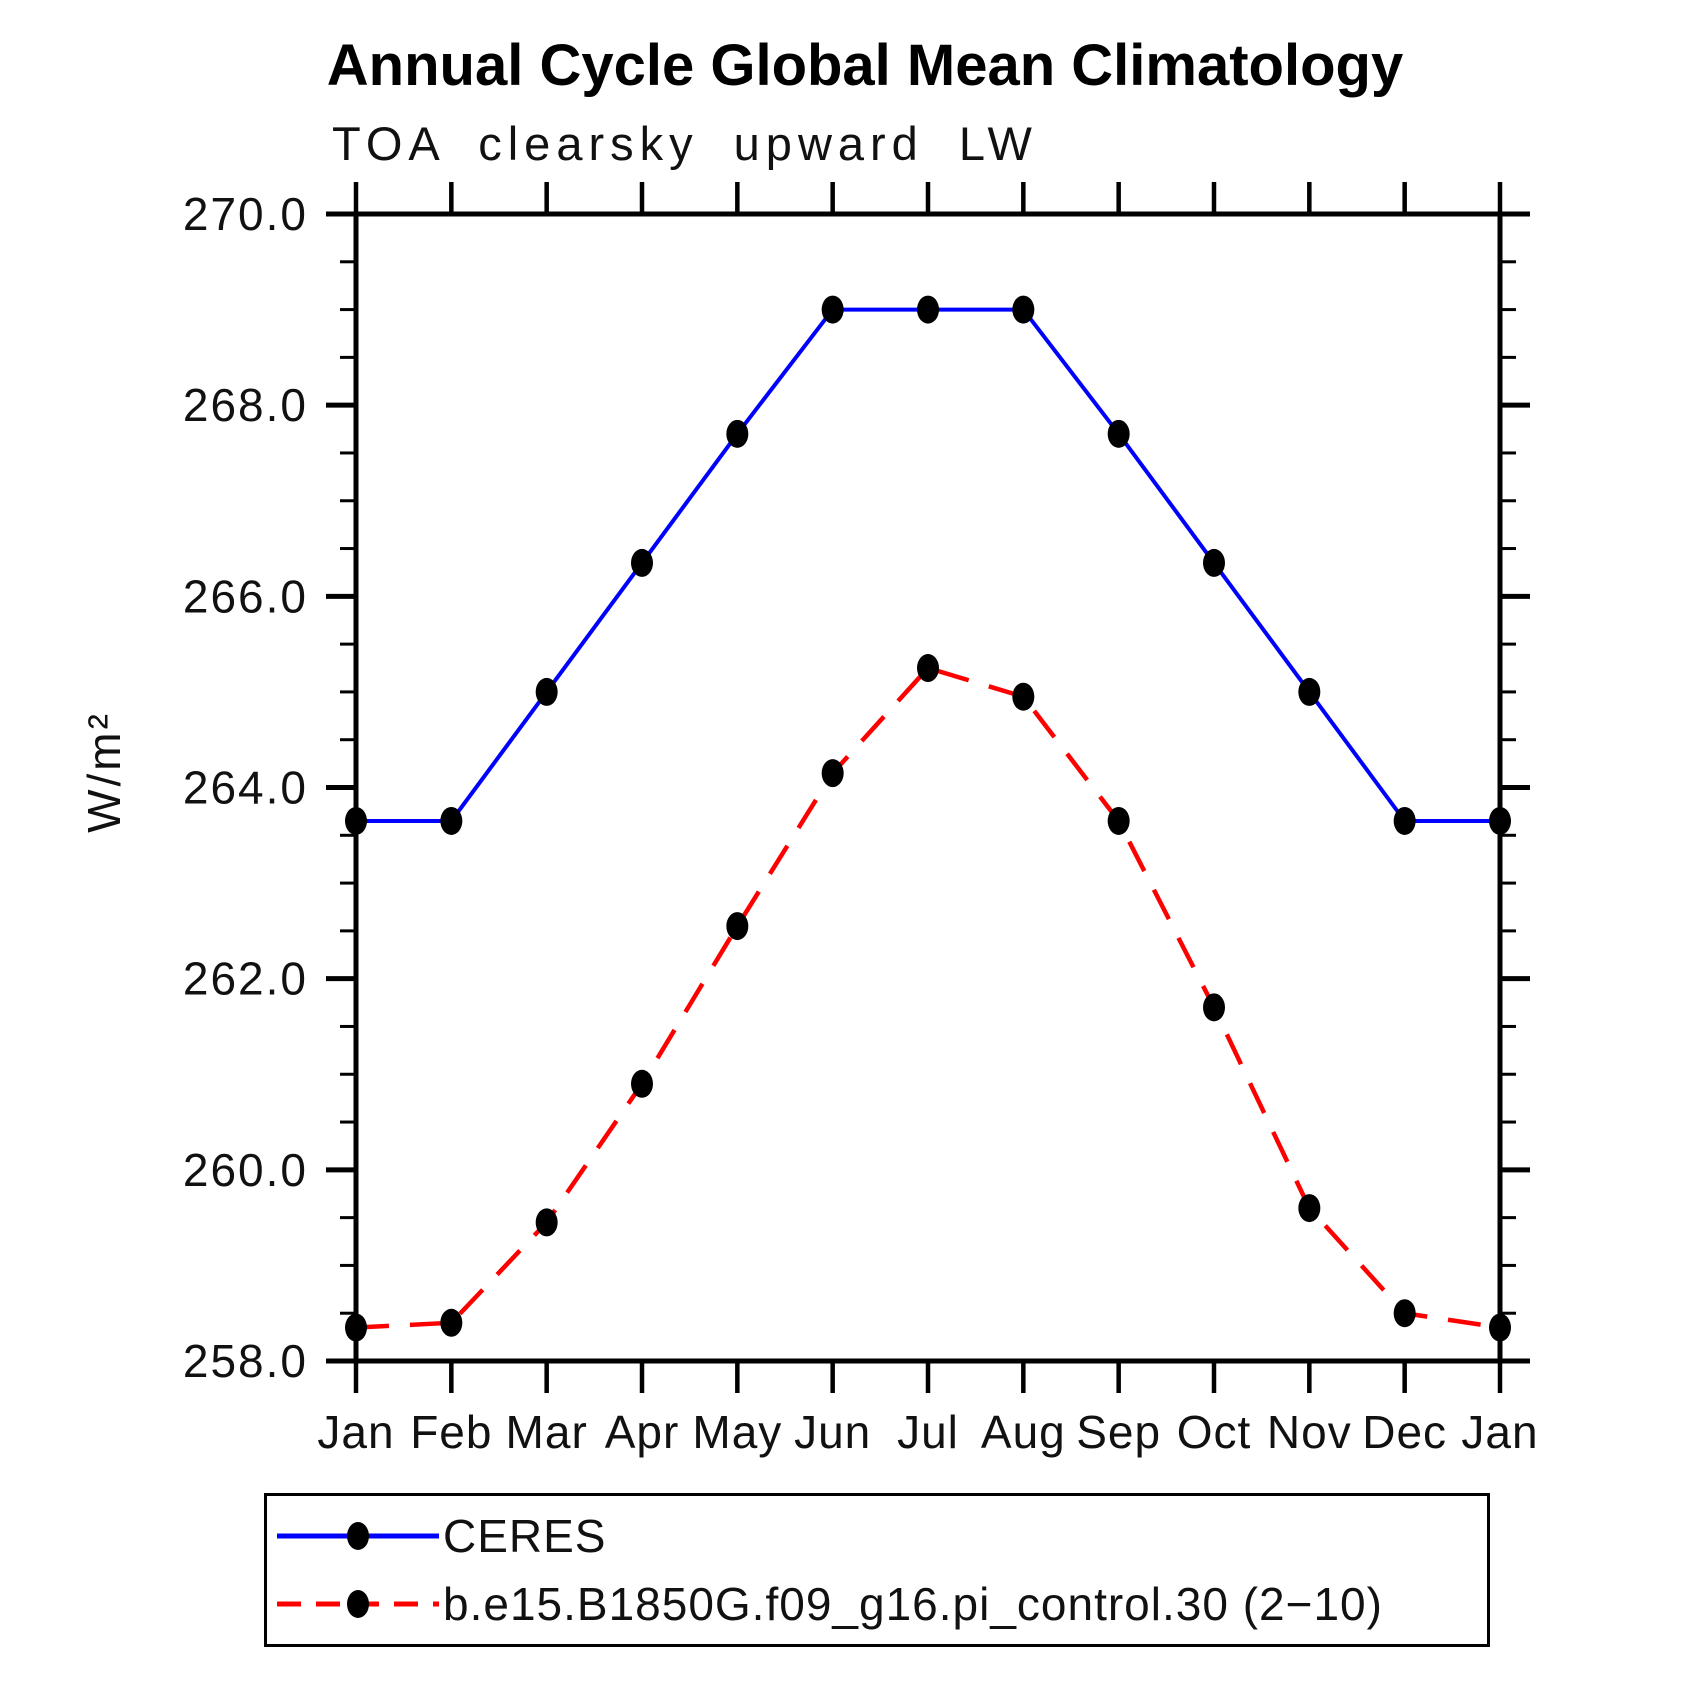 This screenshot has height=1685, width=1685. Describe the element at coordinates (245, 214) in the screenshot. I see `y-tick-label: 270.0` at that location.